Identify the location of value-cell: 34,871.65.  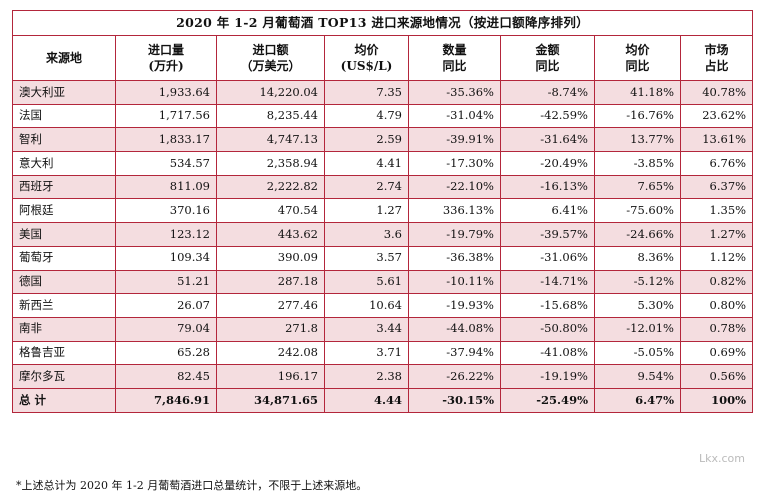
(270, 400).